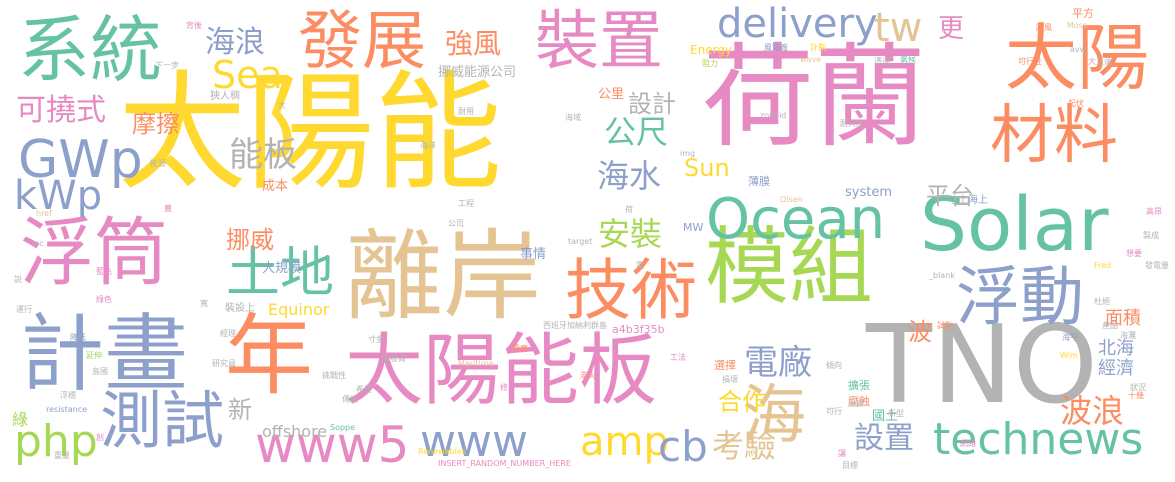 Image resolution: width=1175 pixels, height=482 pixels. Describe the element at coordinates (683, 446) in the screenshot. I see `word: cb` at that location.